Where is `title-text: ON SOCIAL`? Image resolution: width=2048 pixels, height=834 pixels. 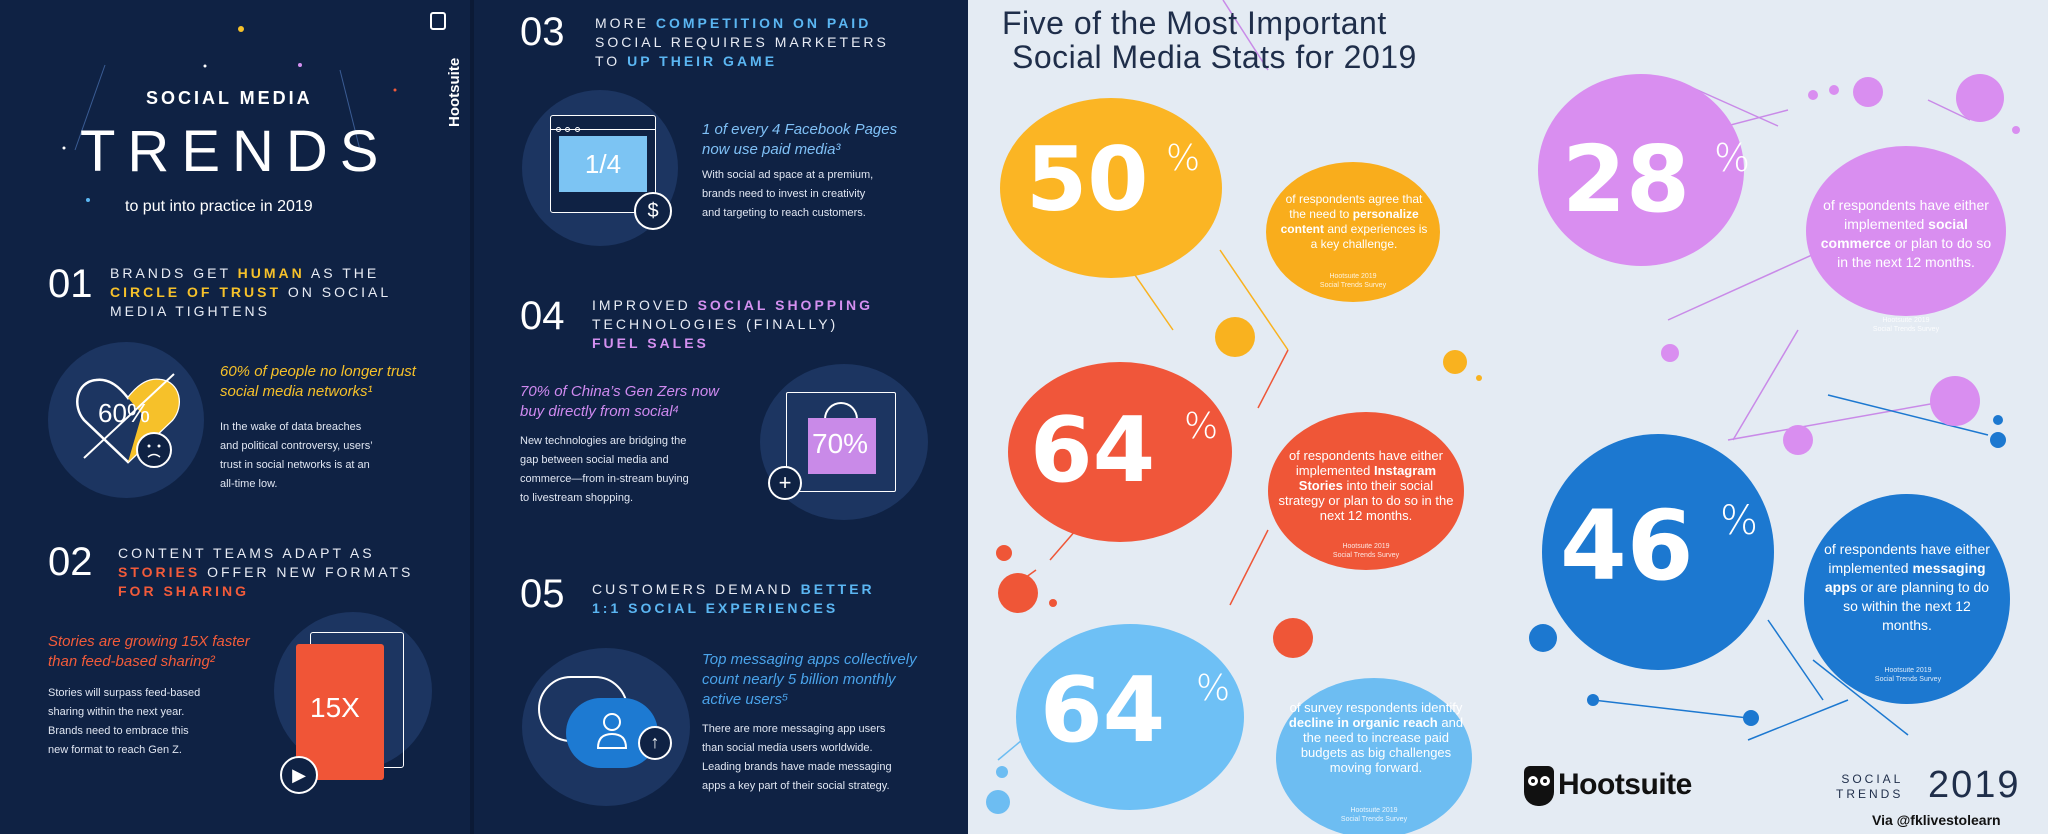 title-text: ON SOCIAL is located at coordinates (336, 292).